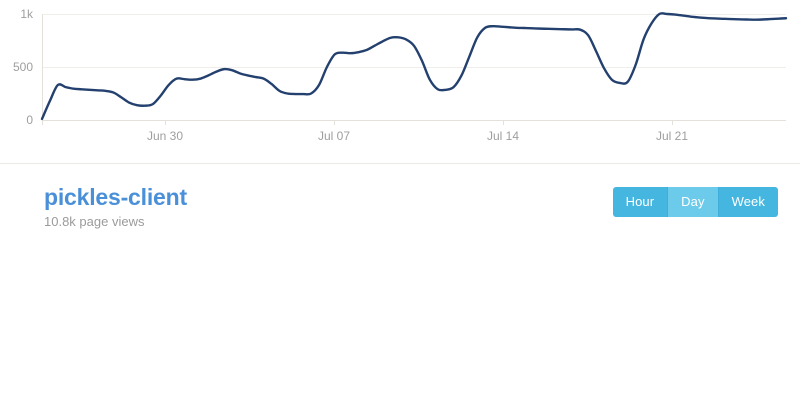 The width and height of the screenshot is (800, 400). Describe the element at coordinates (640, 202) in the screenshot. I see `range-button-hour: Hour` at that location.